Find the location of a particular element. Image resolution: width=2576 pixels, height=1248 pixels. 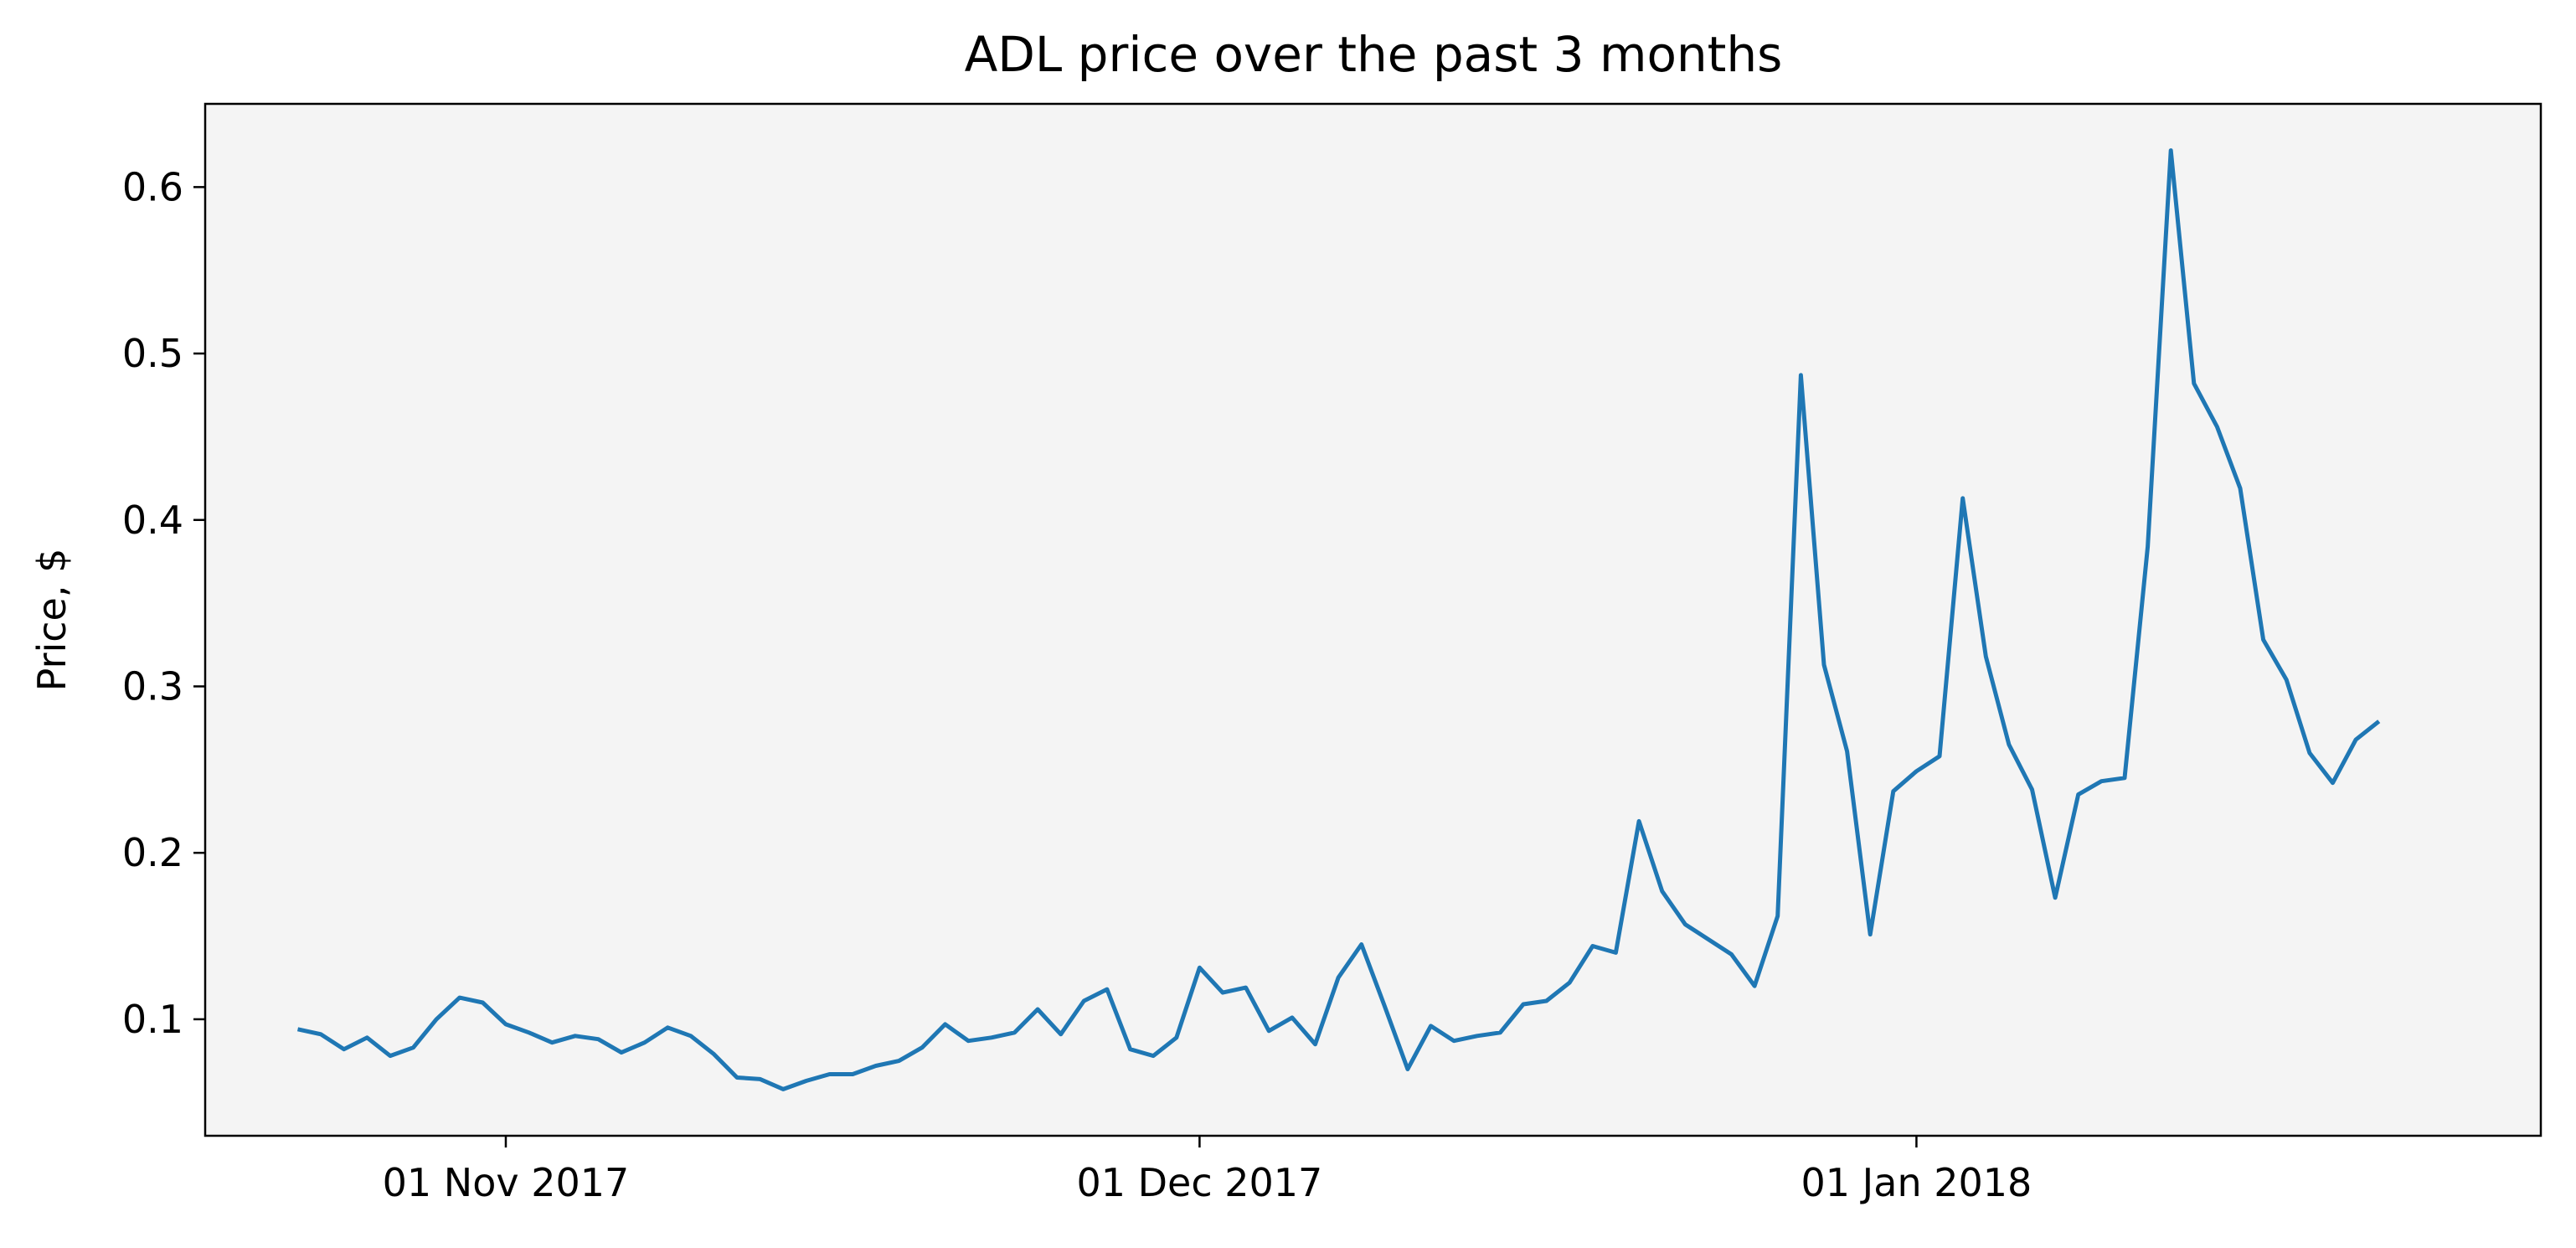

y-tick-label: 0.5 is located at coordinates (152, 353).